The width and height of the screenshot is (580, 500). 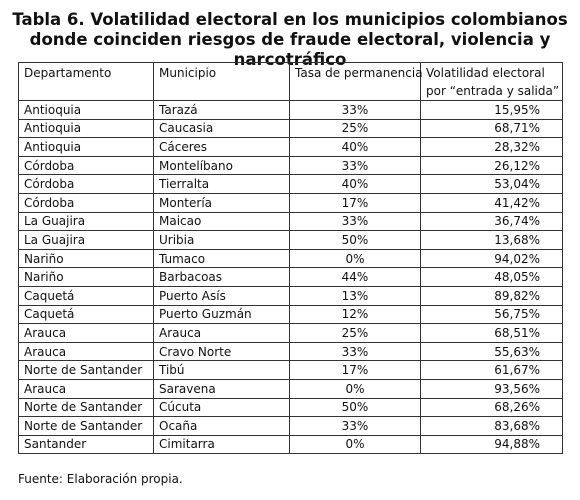 I want to click on table-cell: Santander, so click(x=86, y=444).